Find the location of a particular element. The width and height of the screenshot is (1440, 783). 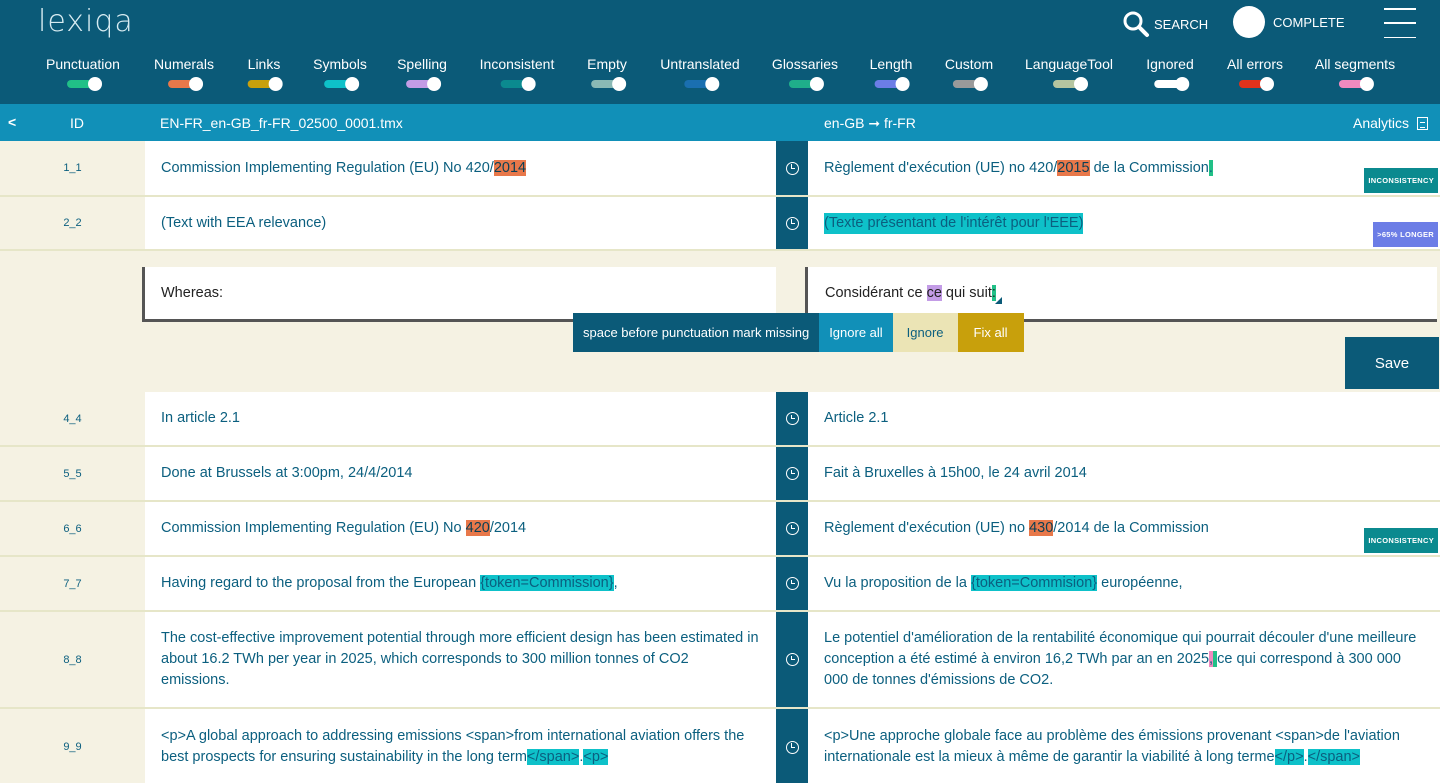

filter-inconsistent: Inconsistent is located at coordinates (517, 73).